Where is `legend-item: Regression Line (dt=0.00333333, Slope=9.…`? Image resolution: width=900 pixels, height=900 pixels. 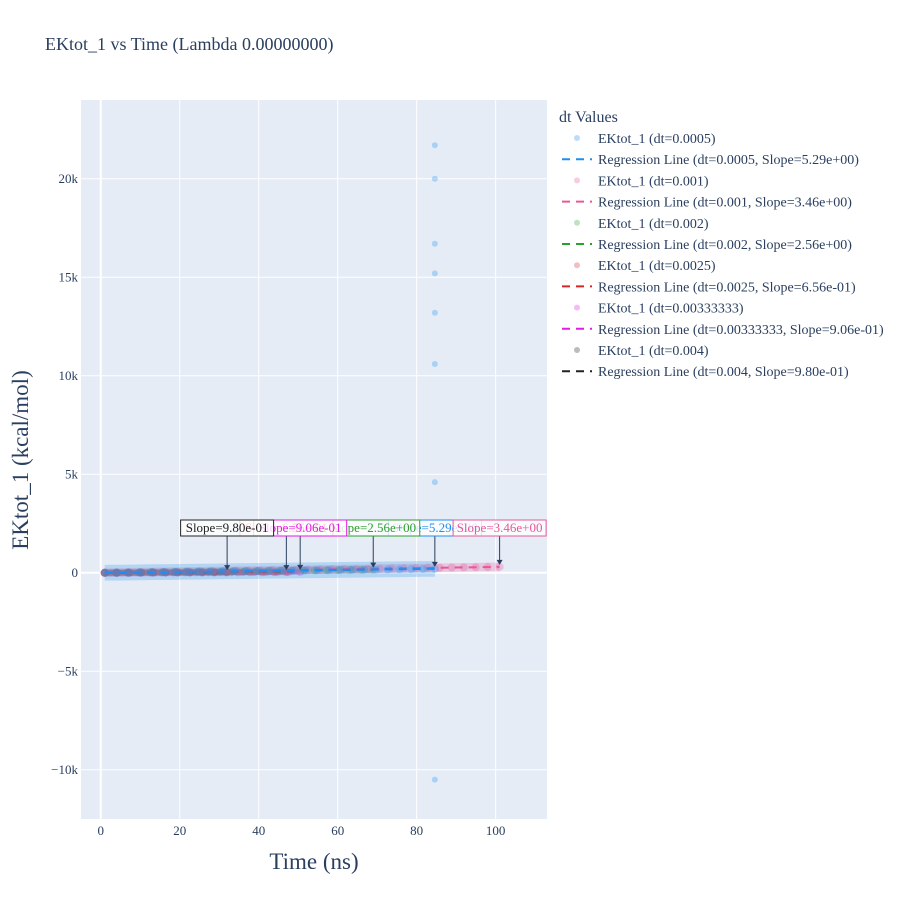 legend-item: Regression Line (dt=0.00333333, Slope=9.… is located at coordinates (723, 330).